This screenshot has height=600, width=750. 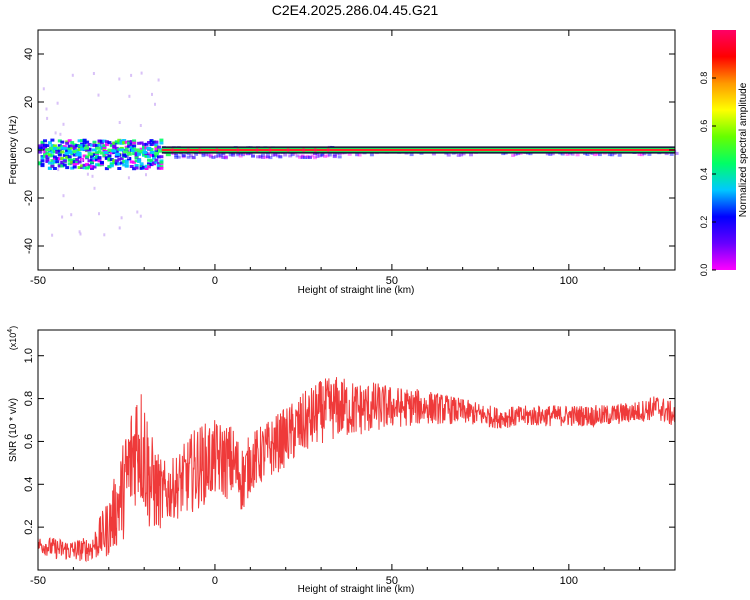 I want to click on colorbar-ticks: 0.0 0.2 0.4 0.6 0.8, so click(x=707, y=174).